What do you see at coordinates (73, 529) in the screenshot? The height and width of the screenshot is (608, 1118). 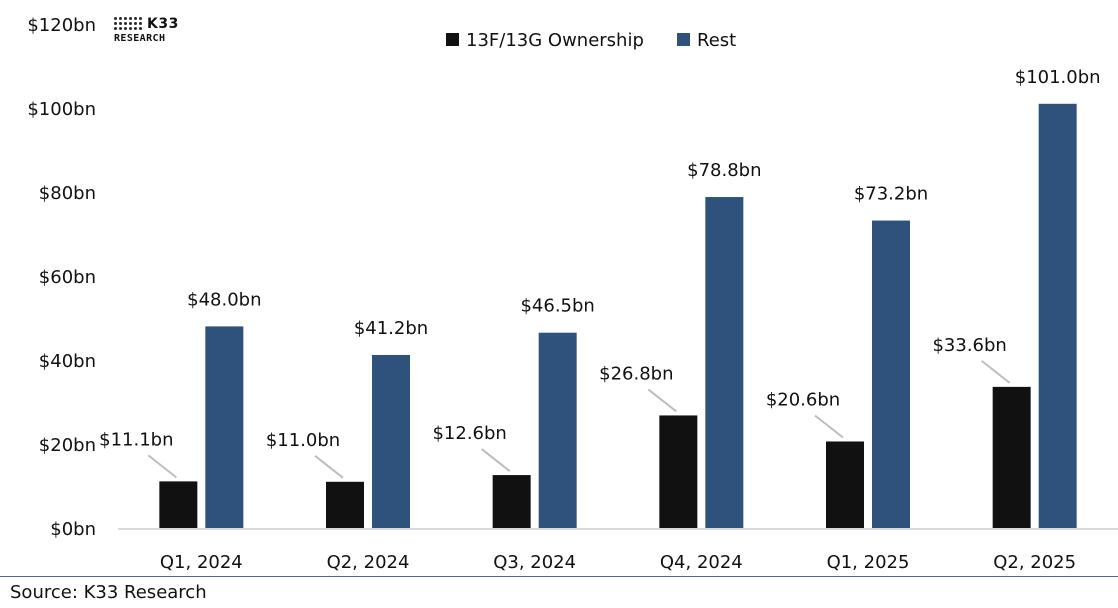 I see `y-tick-label: $0bn` at bounding box center [73, 529].